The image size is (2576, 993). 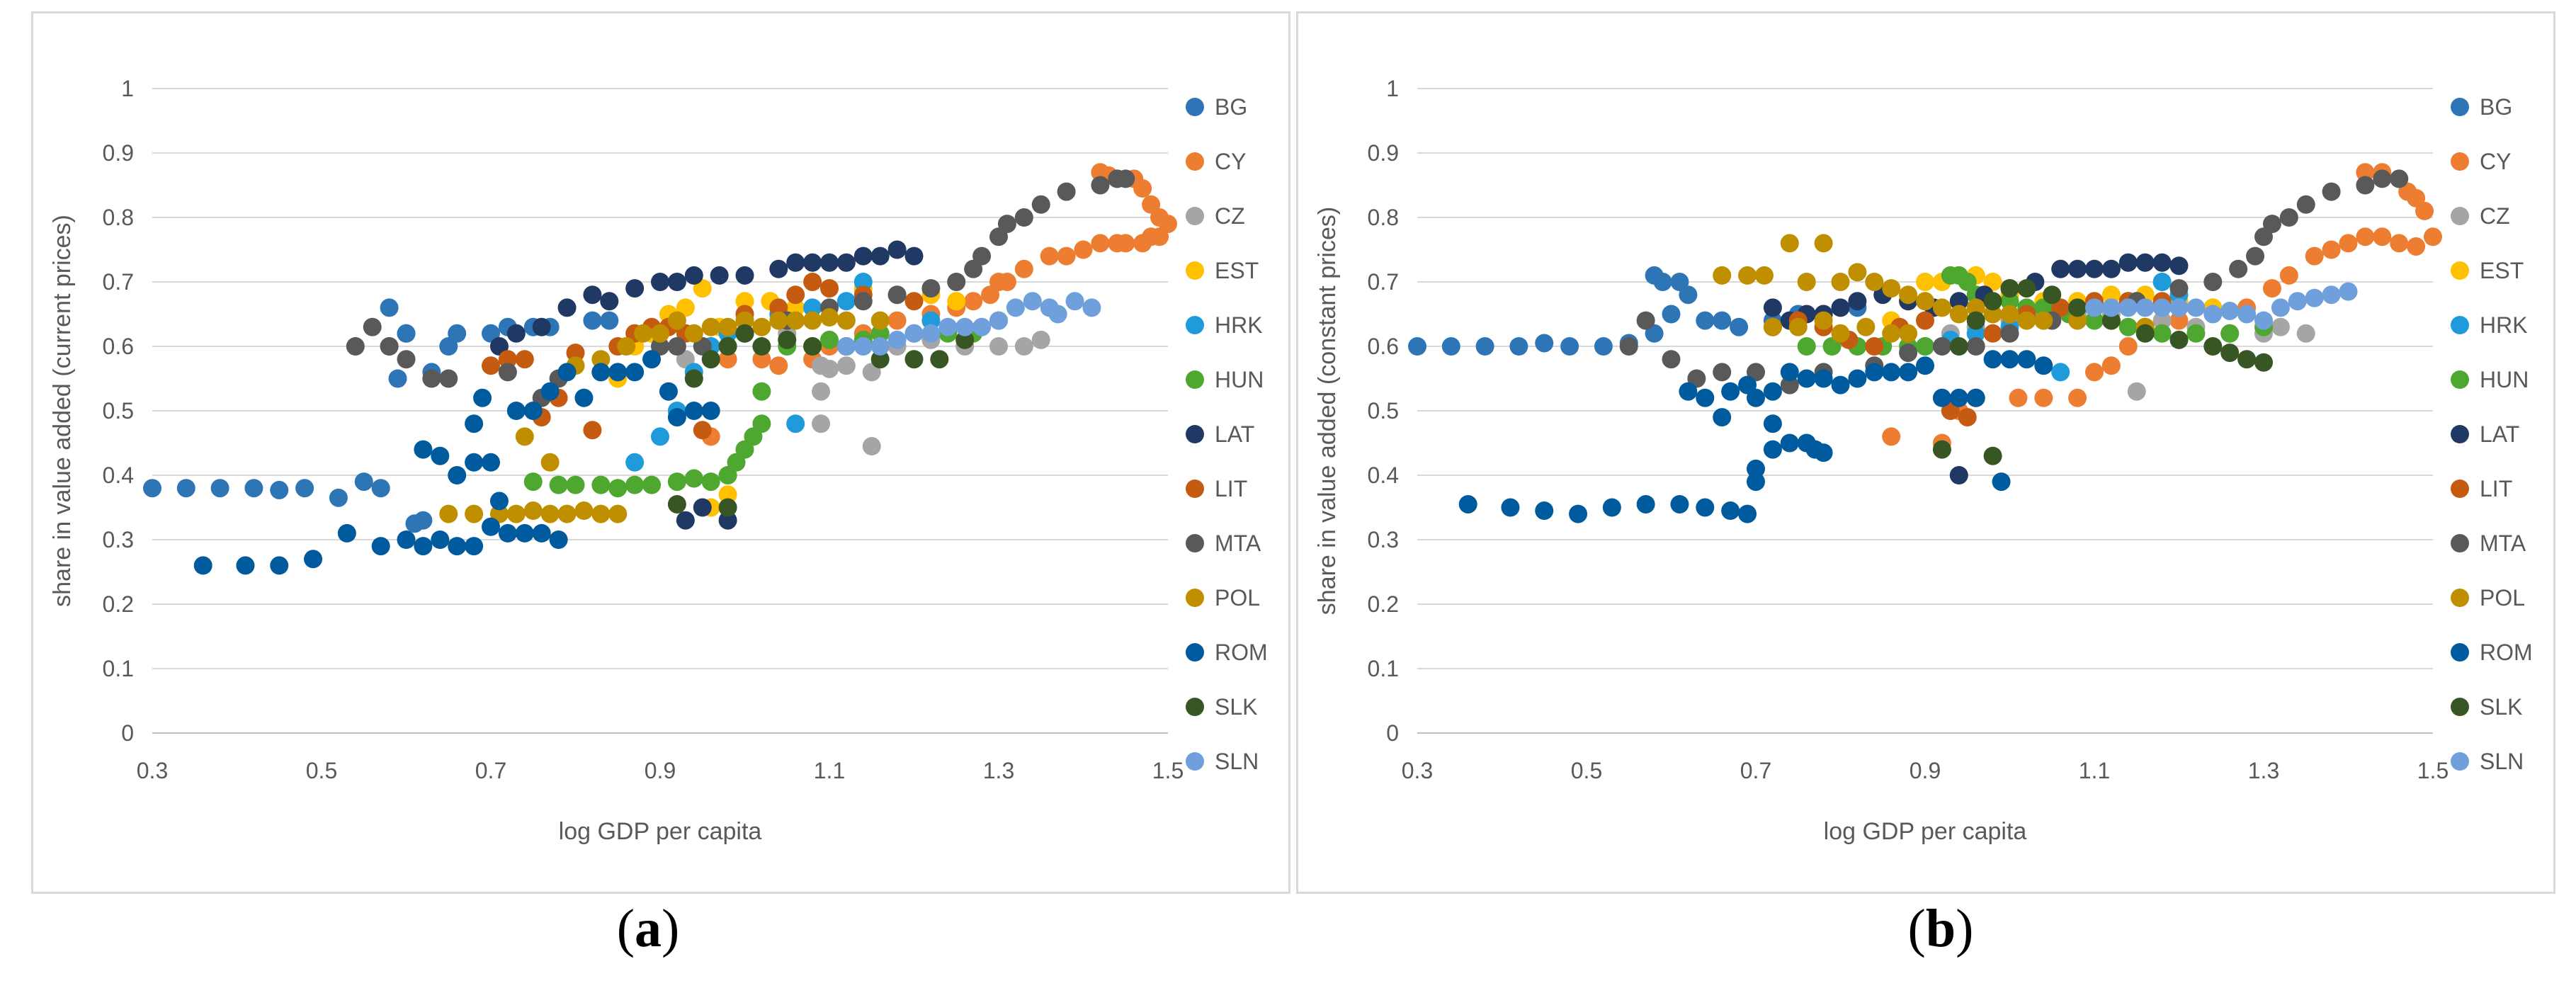 I want to click on legend-marker-rom, so click(x=2460, y=652).